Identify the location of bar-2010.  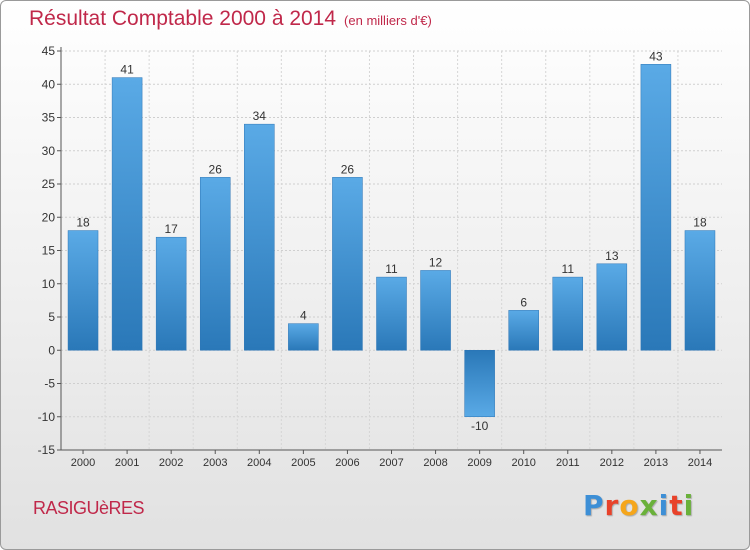
(523, 330).